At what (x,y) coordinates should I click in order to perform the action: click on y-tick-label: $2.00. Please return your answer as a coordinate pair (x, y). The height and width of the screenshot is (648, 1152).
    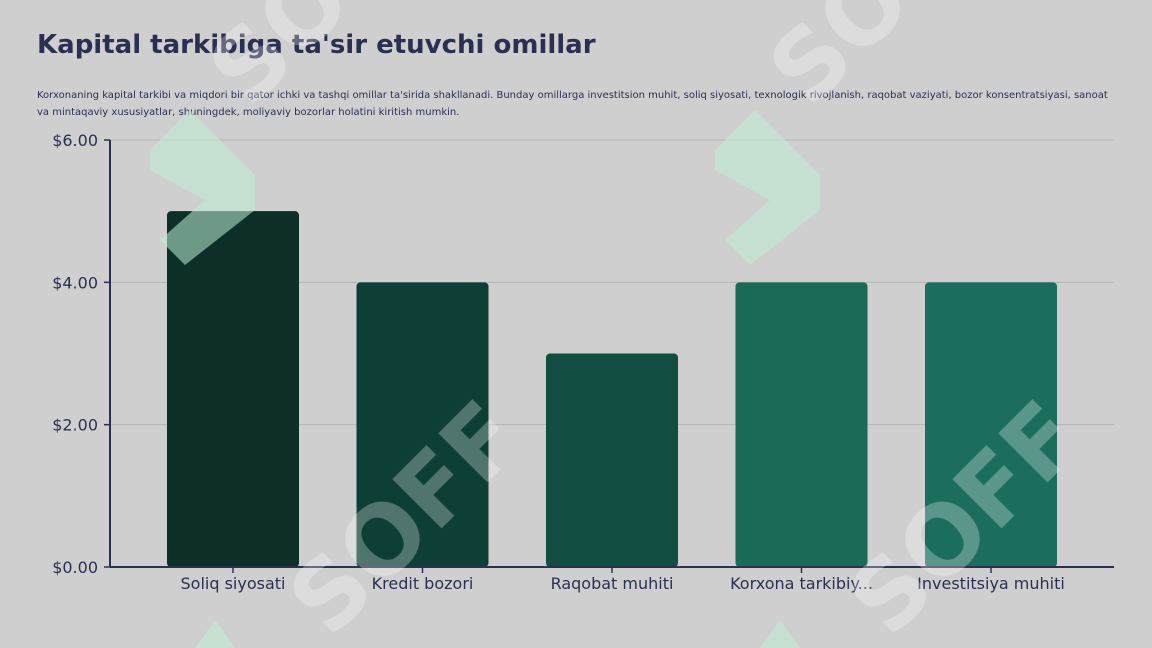
    Looking at the image, I should click on (75, 425).